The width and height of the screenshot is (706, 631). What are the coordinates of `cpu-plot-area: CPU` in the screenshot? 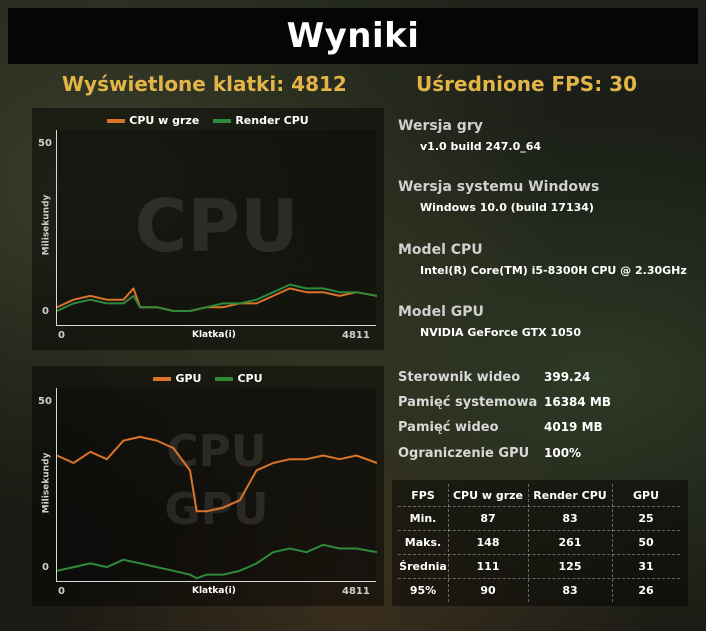 It's located at (216, 228).